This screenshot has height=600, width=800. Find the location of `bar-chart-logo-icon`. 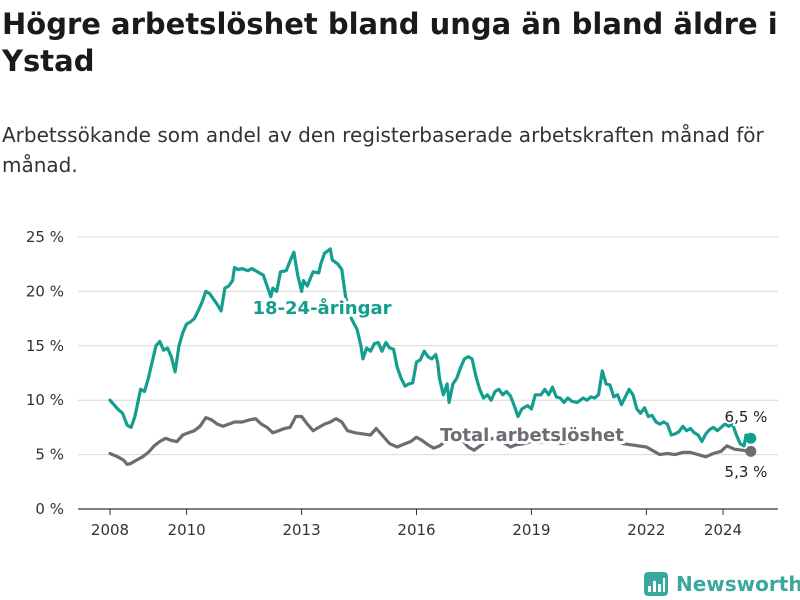

bar-chart-logo-icon is located at coordinates (656, 584).